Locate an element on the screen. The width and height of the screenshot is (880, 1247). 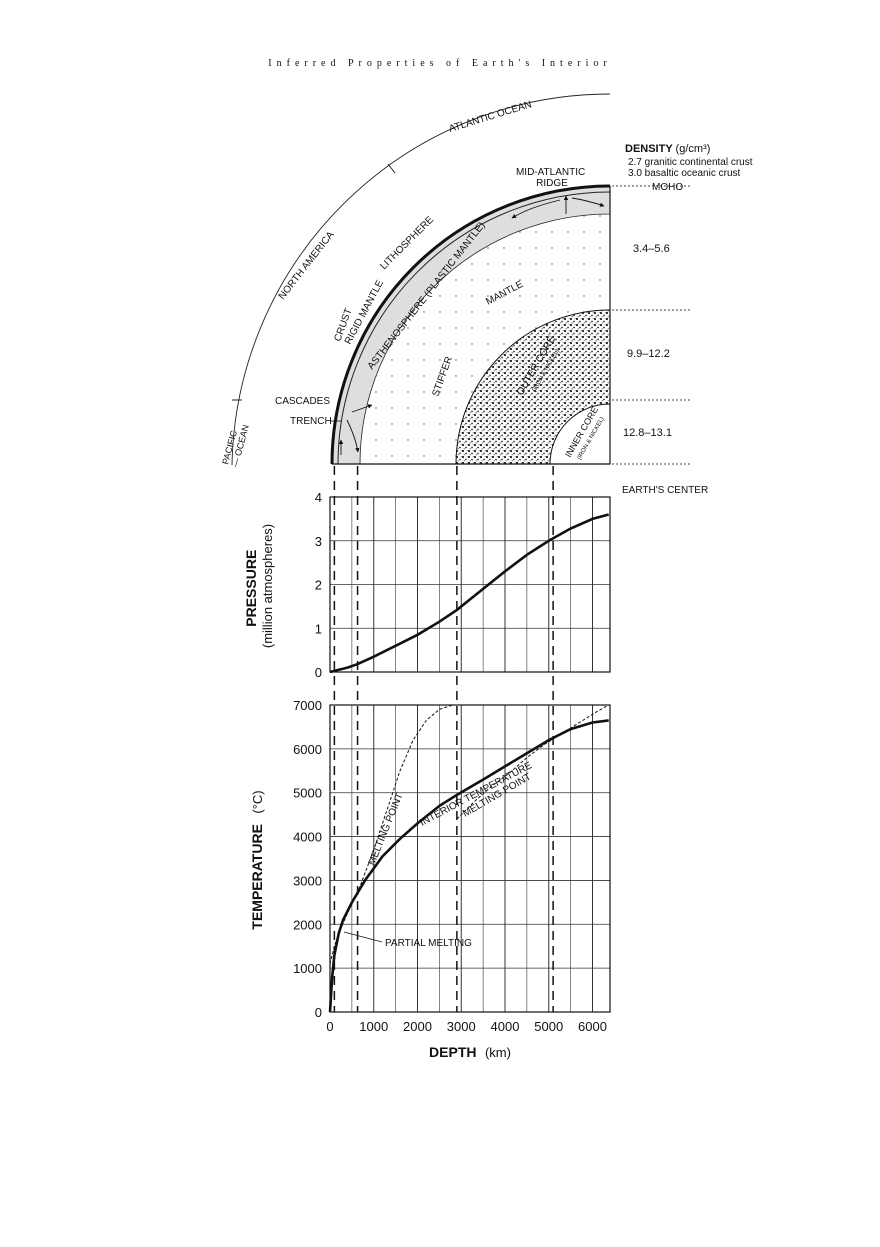
pressure-axis-title: PRESSURE (million atmospheres) is located at coordinates (259, 586).